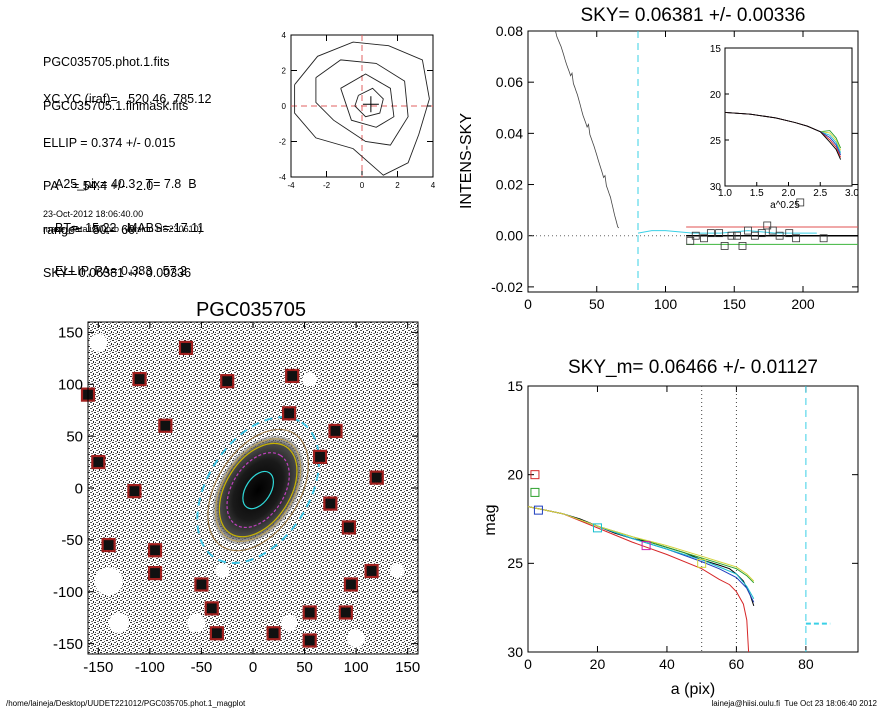 Image resolution: width=885 pixels, height=708 pixels. Describe the element at coordinates (597, 304) in the screenshot. I see `sky-xtick-label: 50` at that location.